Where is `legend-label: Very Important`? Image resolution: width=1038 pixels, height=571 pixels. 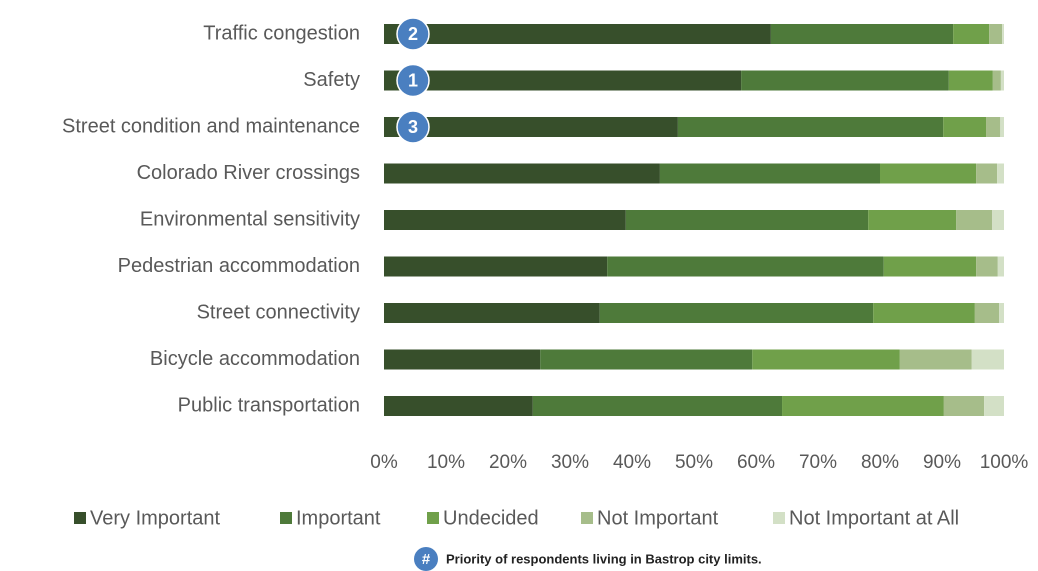 legend-label: Very Important is located at coordinates (155, 518).